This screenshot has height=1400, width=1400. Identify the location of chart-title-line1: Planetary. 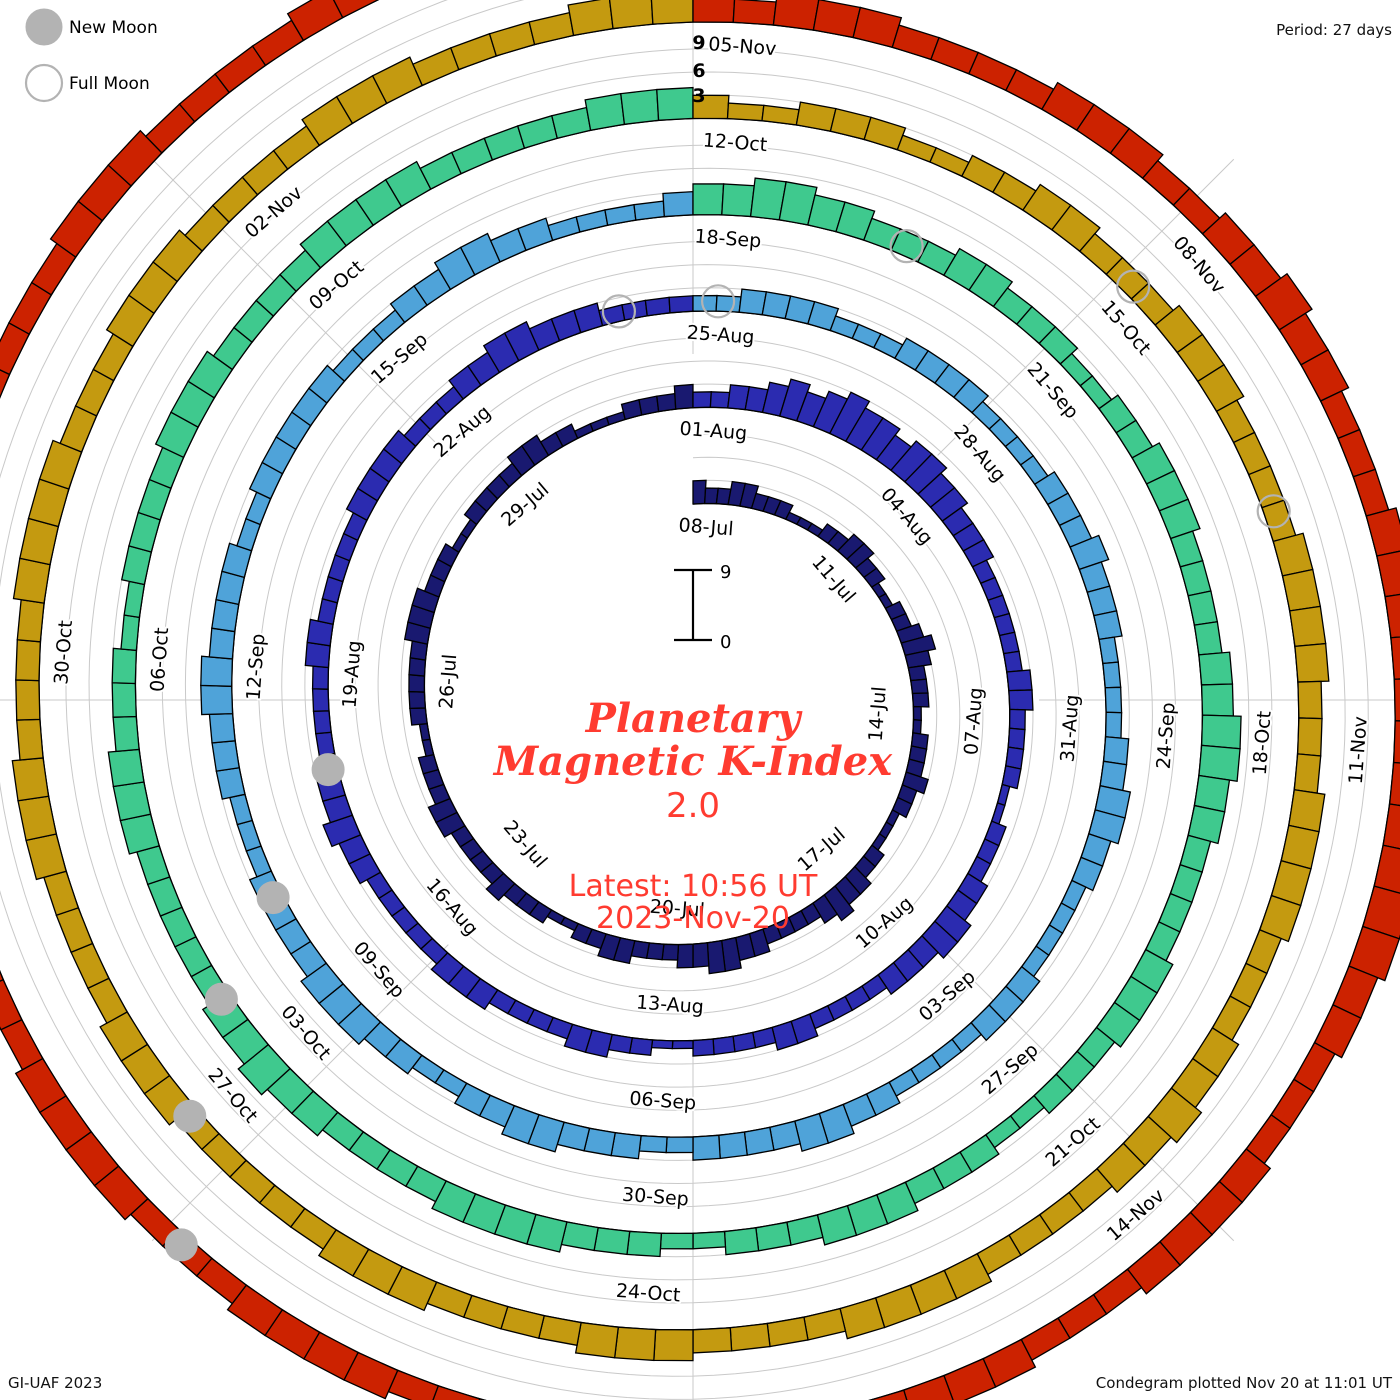
(694, 718).